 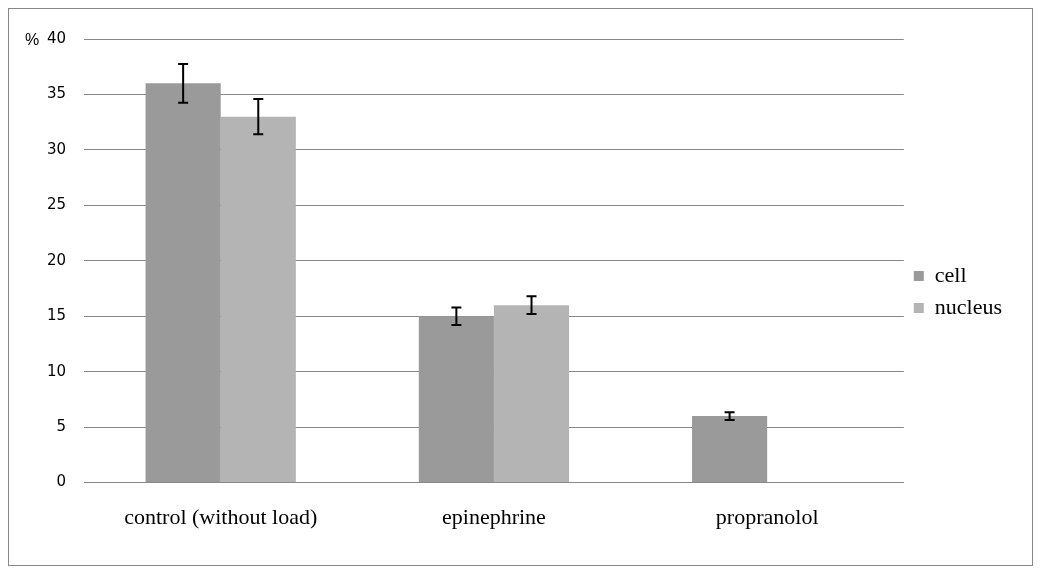 What do you see at coordinates (56, 259) in the screenshot?
I see `y-tick-label: 20` at bounding box center [56, 259].